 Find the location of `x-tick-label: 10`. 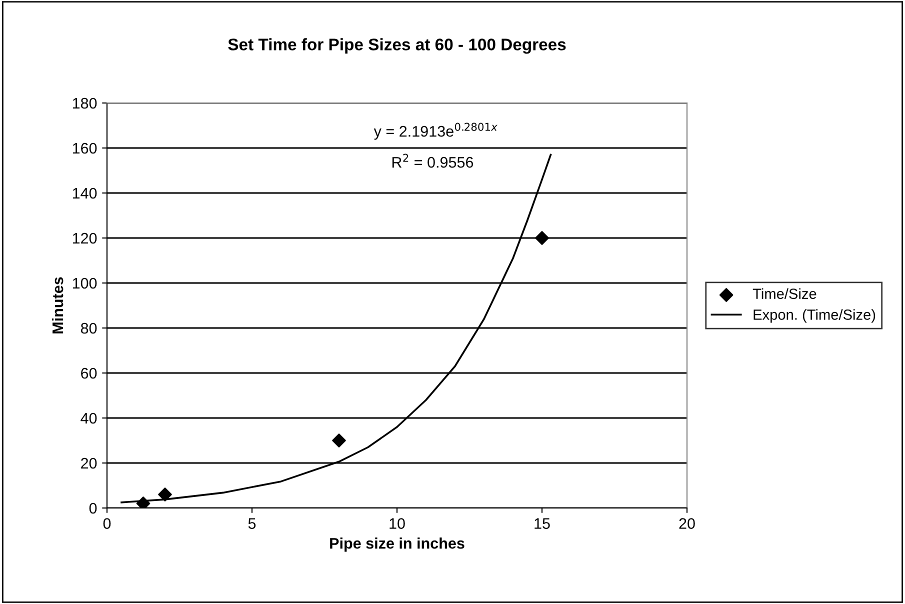

x-tick-label: 10 is located at coordinates (397, 523).